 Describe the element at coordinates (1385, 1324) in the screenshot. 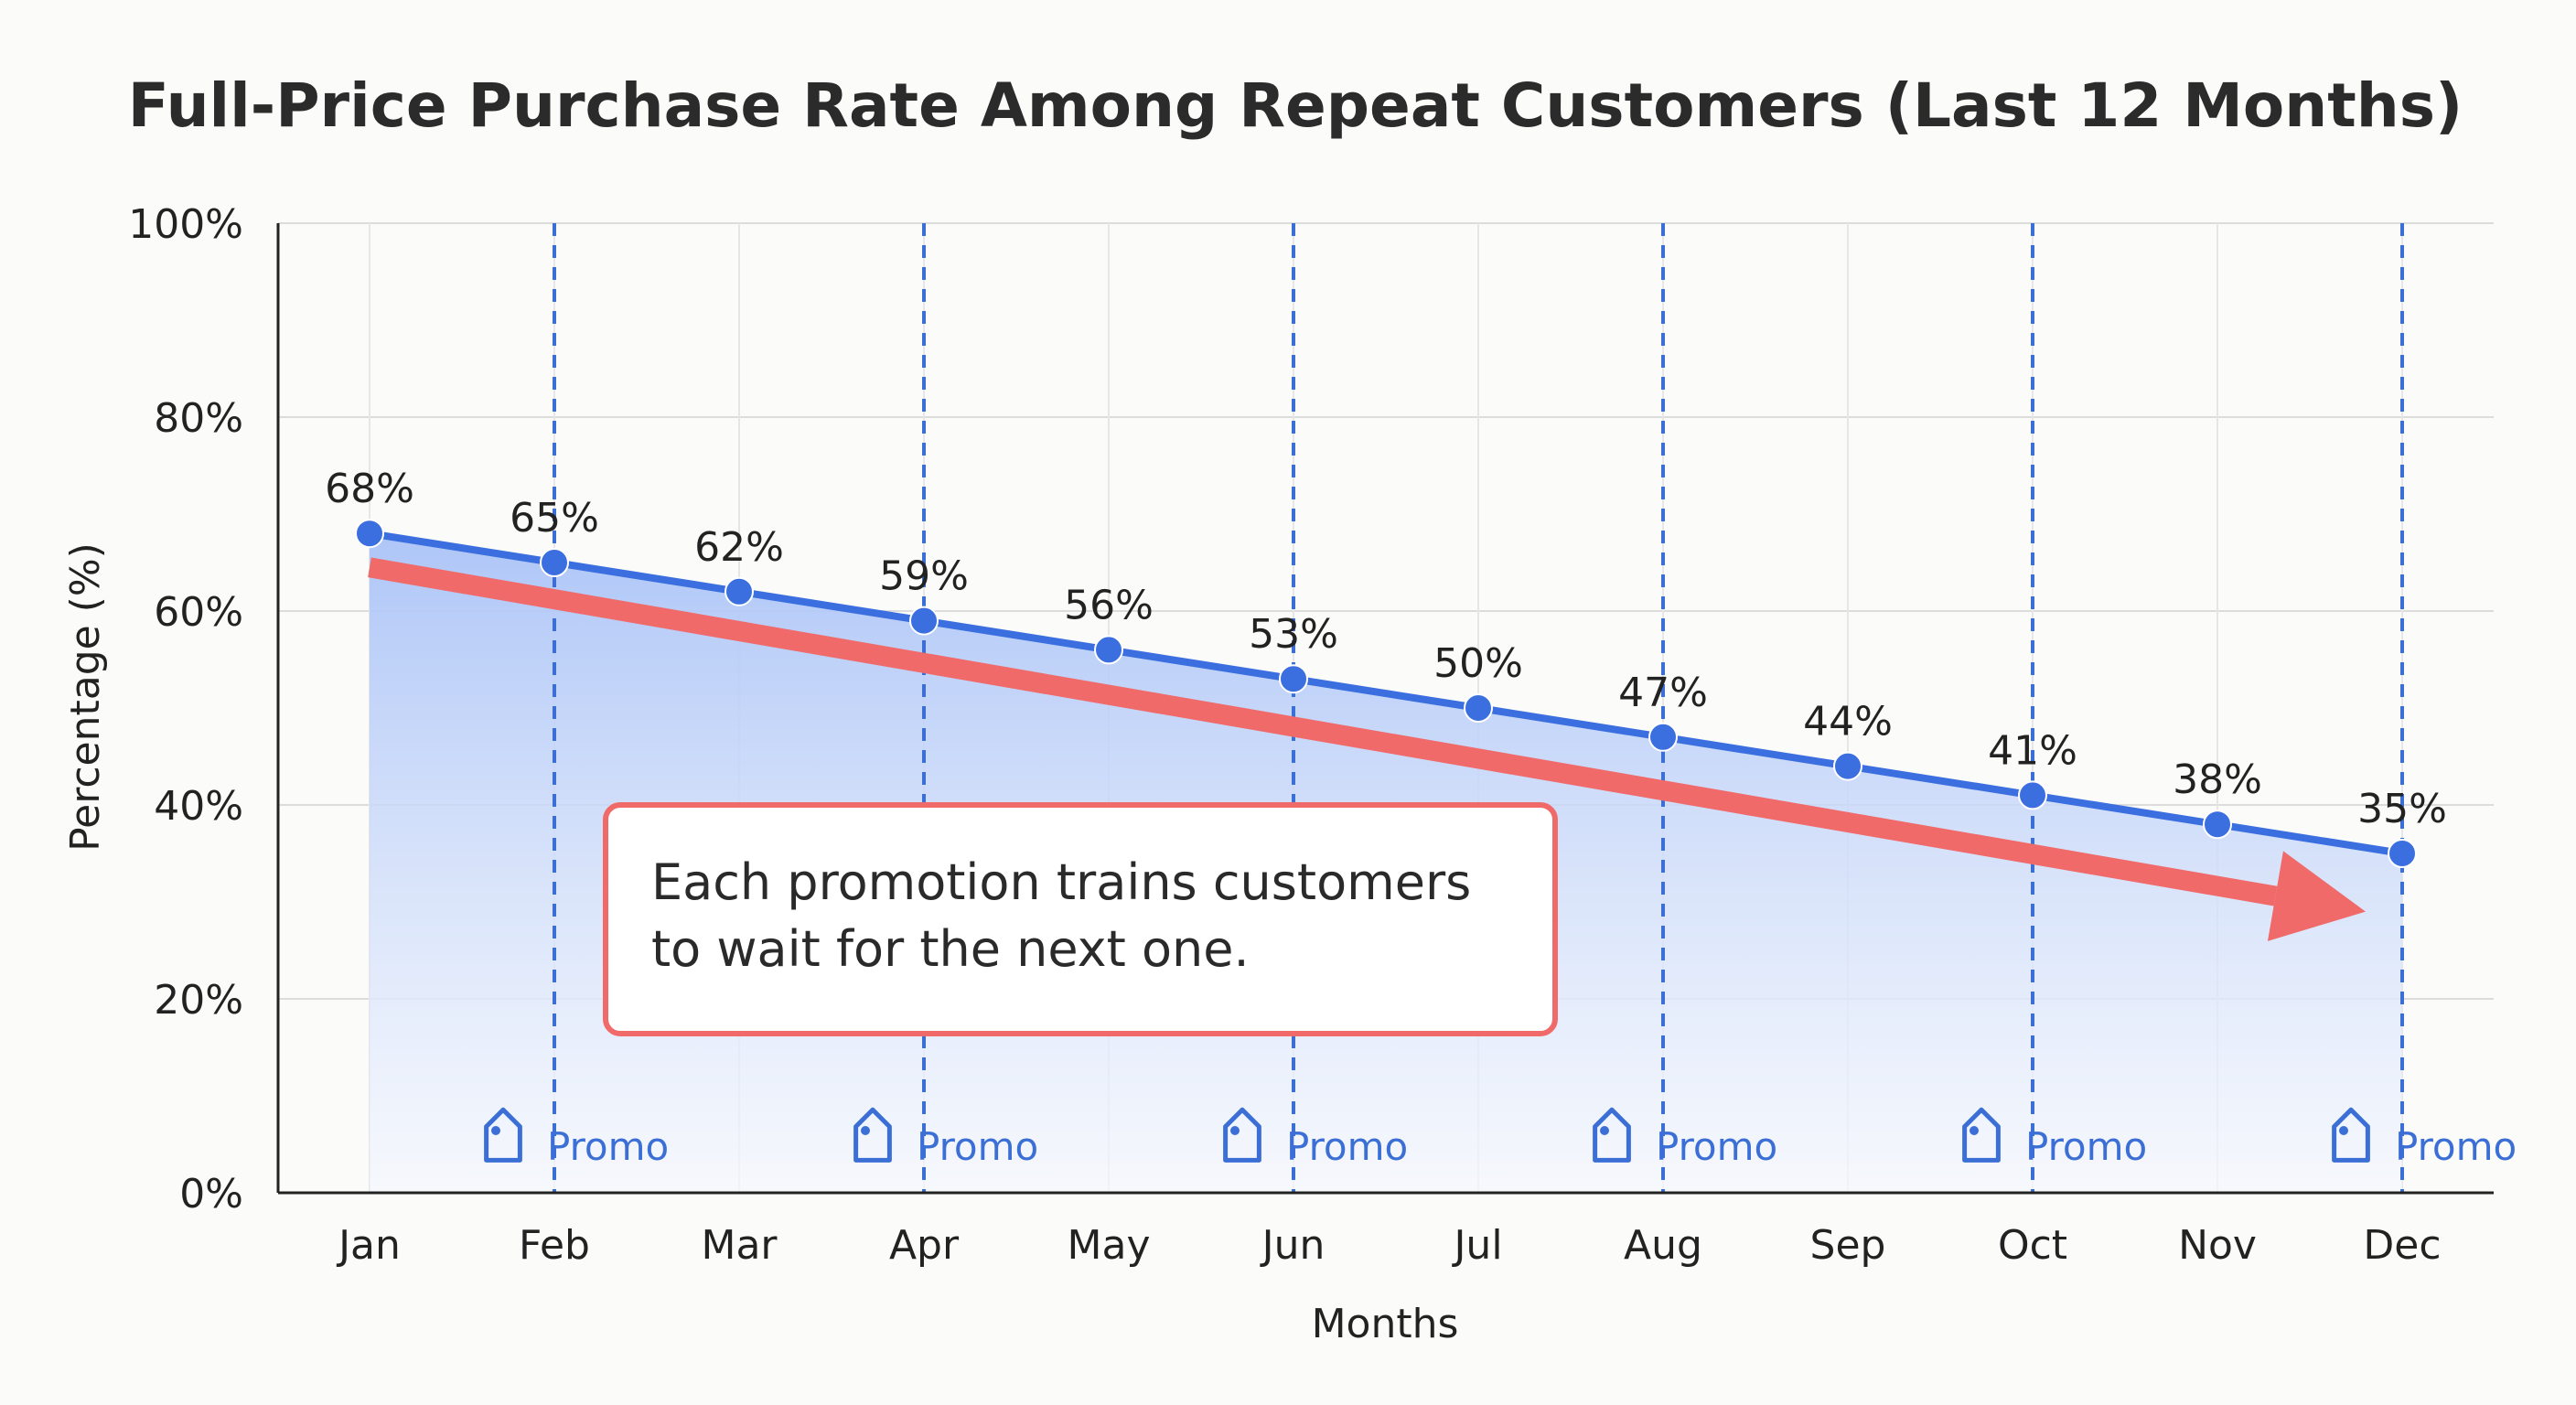

I see `x-axis-label: Months` at that location.